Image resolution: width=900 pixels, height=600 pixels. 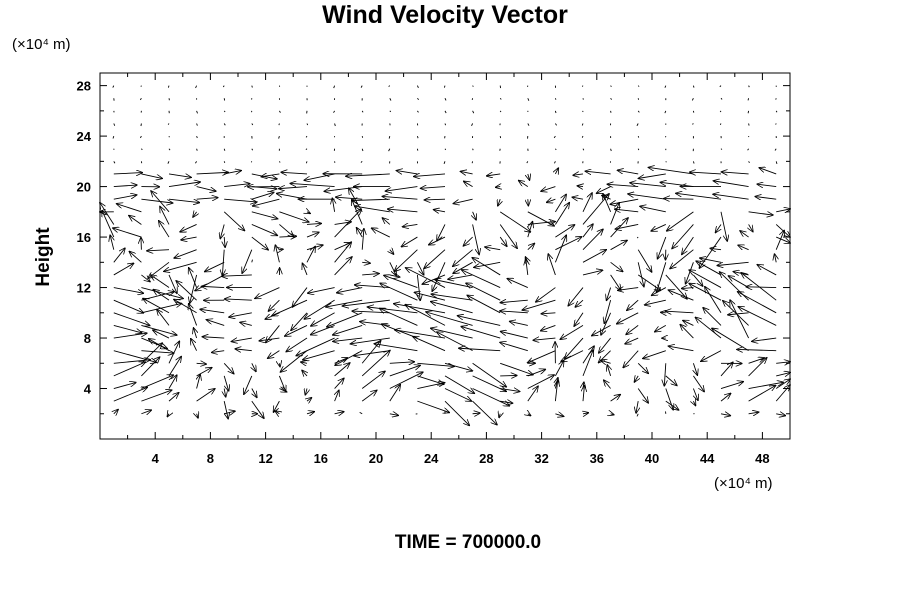 I want to click on x-tick-label: 20, so click(x=376, y=458).